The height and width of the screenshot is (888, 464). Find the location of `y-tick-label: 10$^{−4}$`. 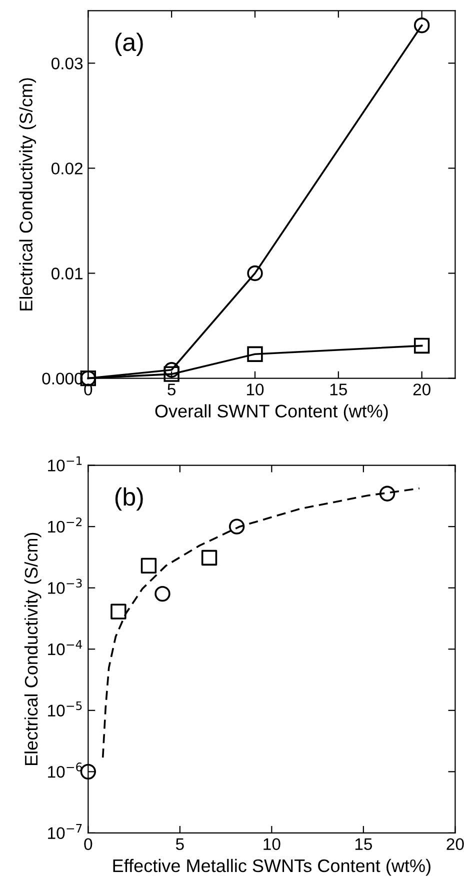

y-tick-label: 10$^{−4}$ is located at coordinates (65, 648).